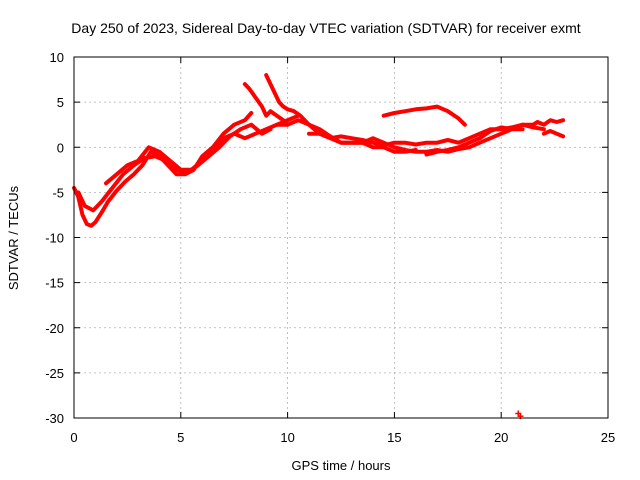  What do you see at coordinates (501, 437) in the screenshot?
I see `x-tick-label: 20` at bounding box center [501, 437].